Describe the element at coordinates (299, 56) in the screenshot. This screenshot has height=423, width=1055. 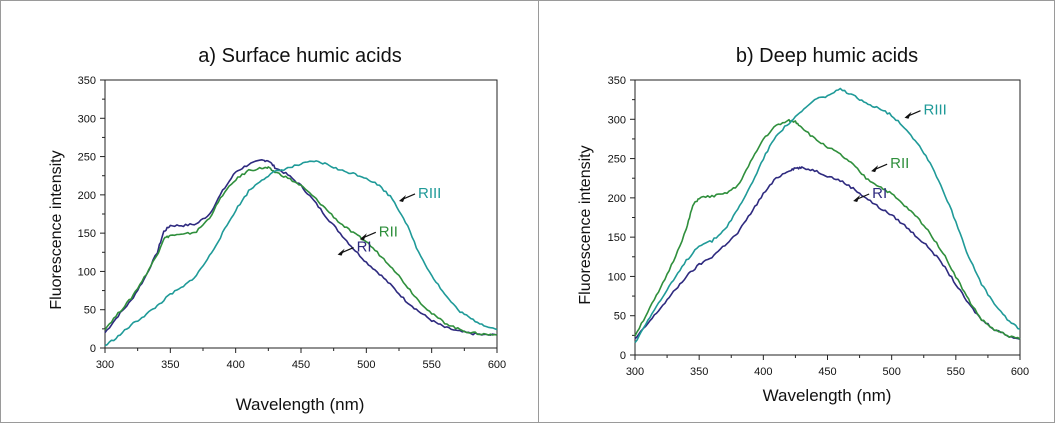
I see `chart-title: a) Surface humic acids` at that location.